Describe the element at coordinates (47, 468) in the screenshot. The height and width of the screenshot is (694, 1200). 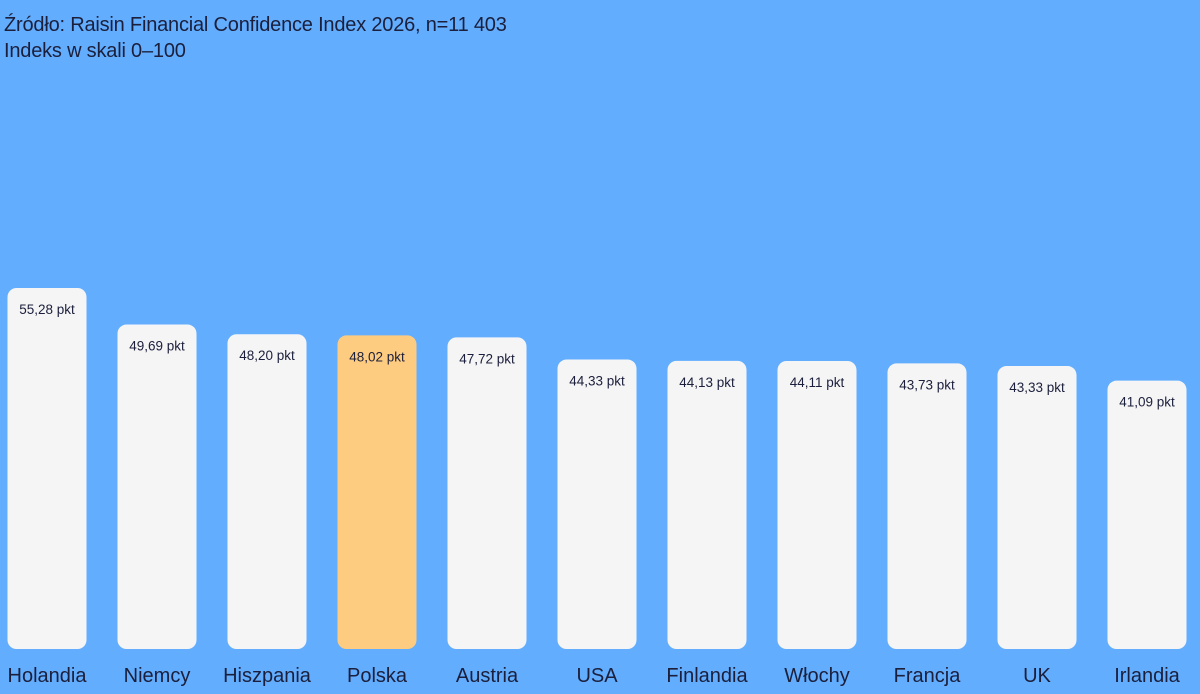
I see `bar-holandia` at that location.